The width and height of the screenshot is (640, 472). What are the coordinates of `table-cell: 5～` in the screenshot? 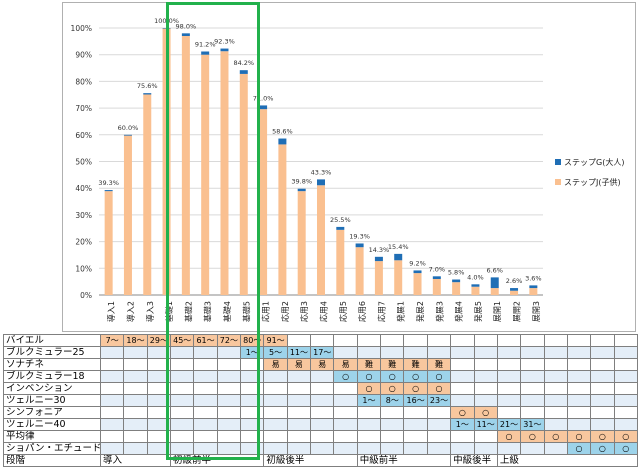 It's located at (275, 352).